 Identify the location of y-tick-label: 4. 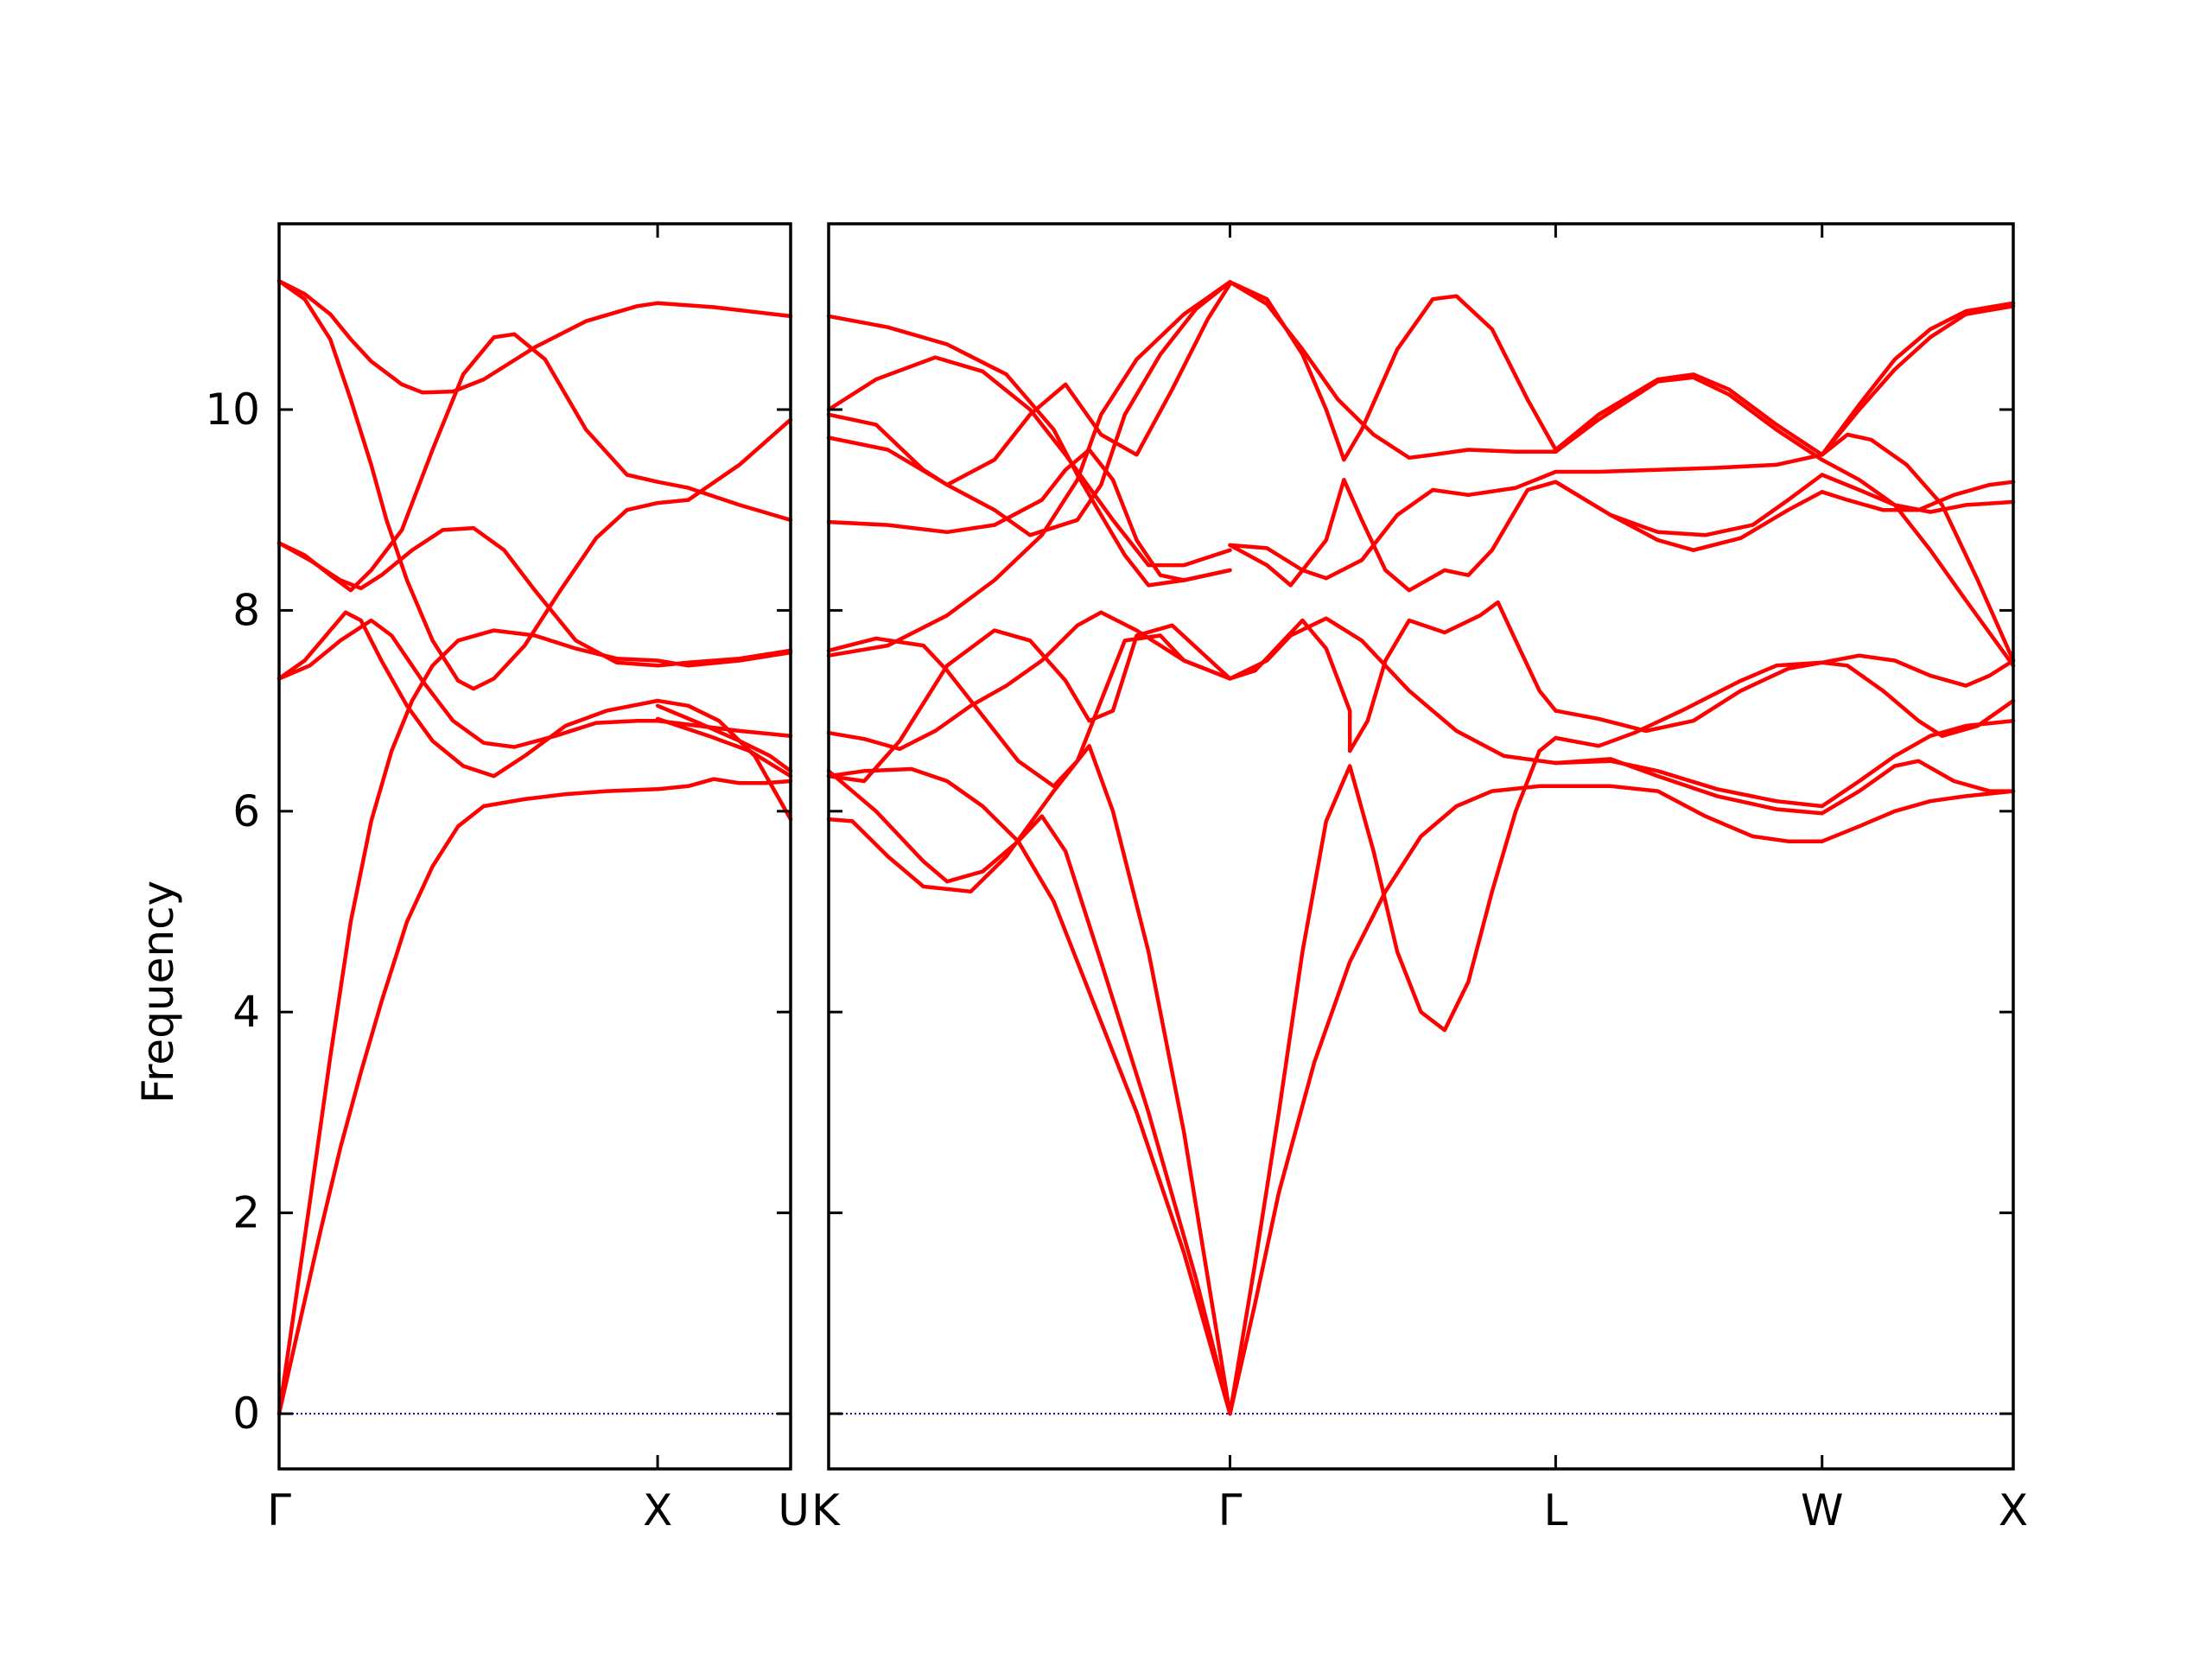
(246, 1012).